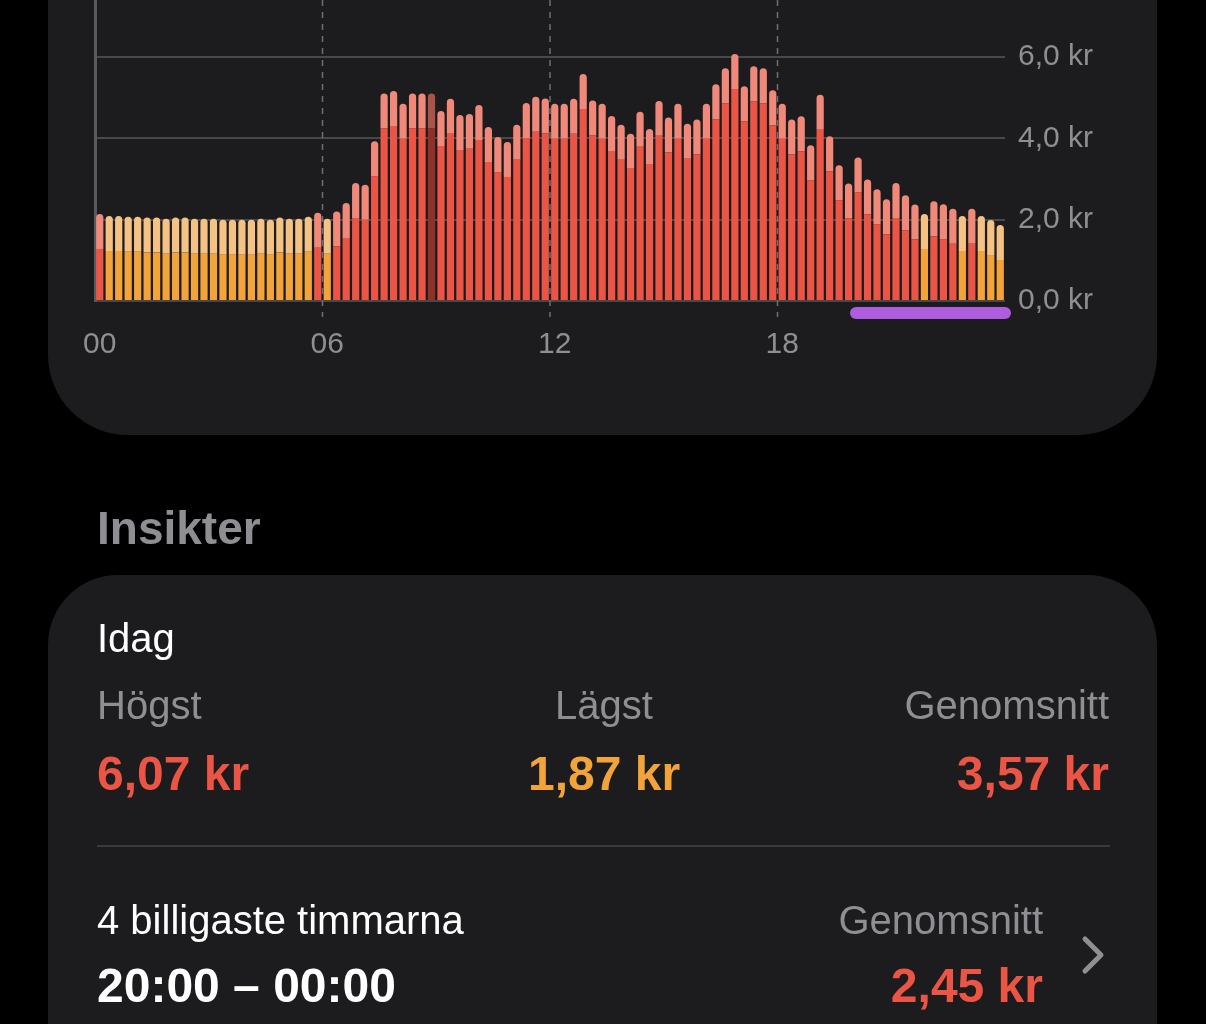 The image size is (1206, 1024). I want to click on text: 3,57 kr, so click(1032, 773).